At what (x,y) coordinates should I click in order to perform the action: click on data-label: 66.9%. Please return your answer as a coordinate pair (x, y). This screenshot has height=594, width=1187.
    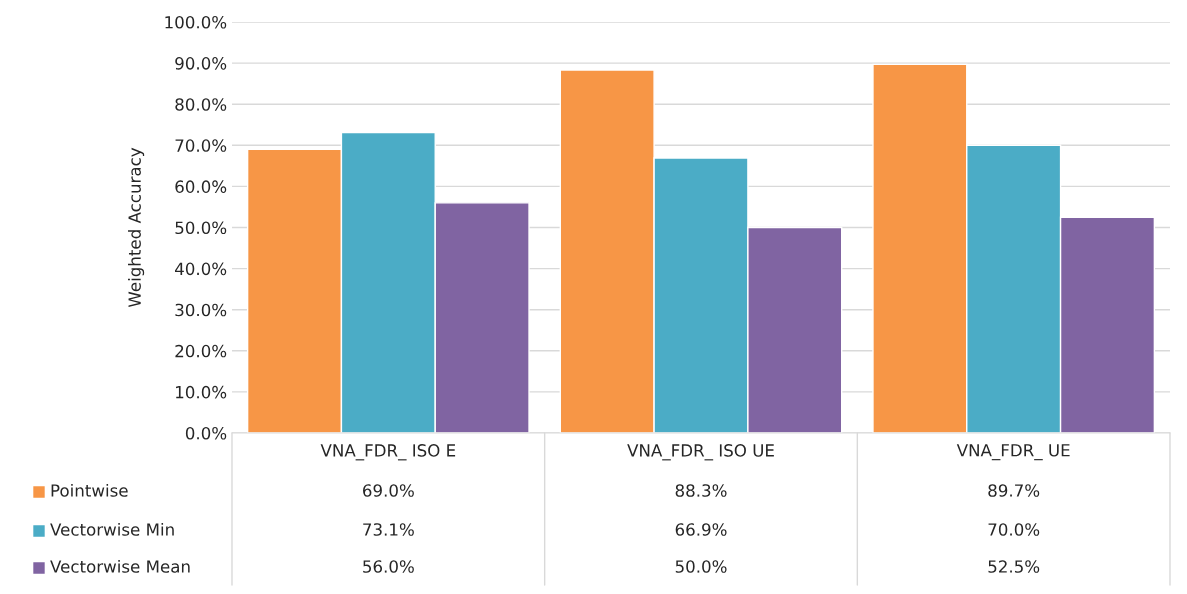
    Looking at the image, I should click on (701, 529).